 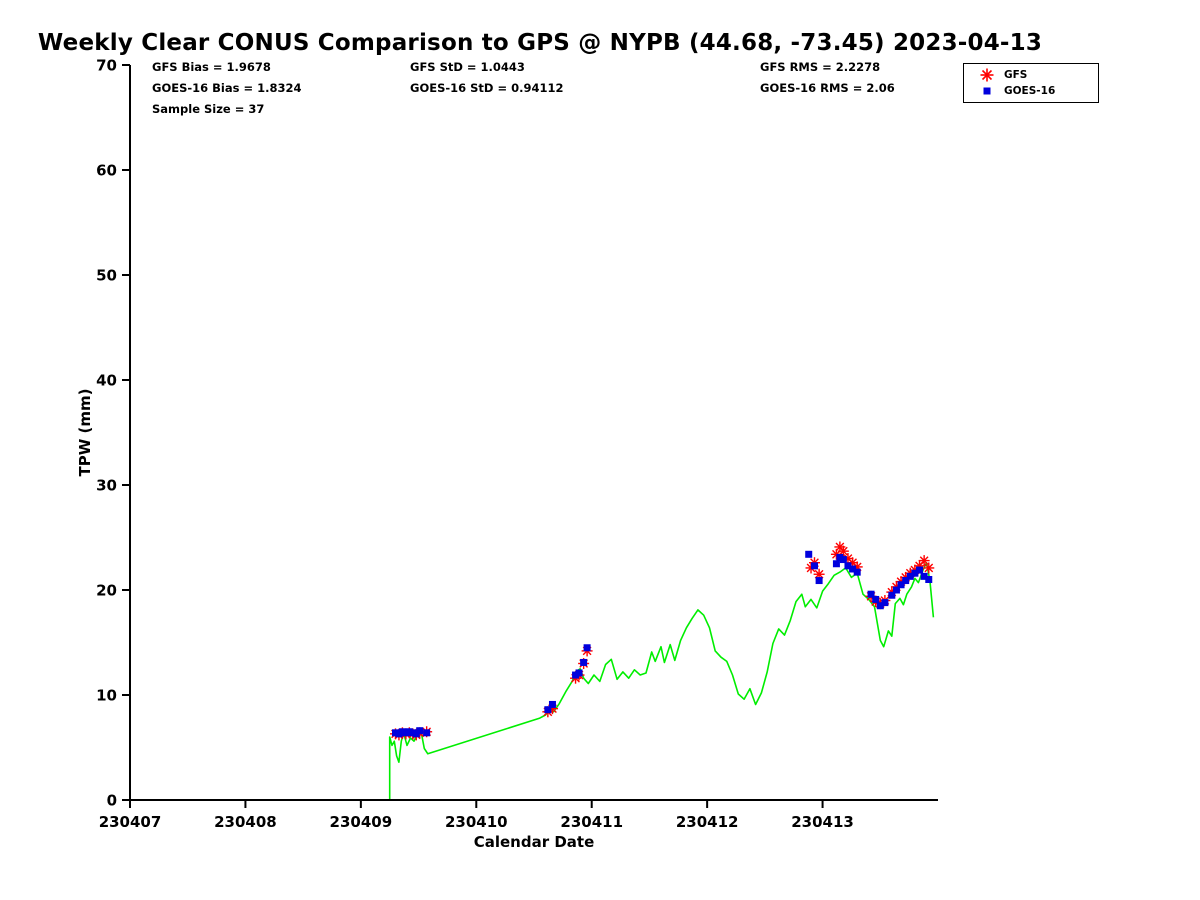 What do you see at coordinates (245, 822) in the screenshot?
I see `x-tick-label: 230408` at bounding box center [245, 822].